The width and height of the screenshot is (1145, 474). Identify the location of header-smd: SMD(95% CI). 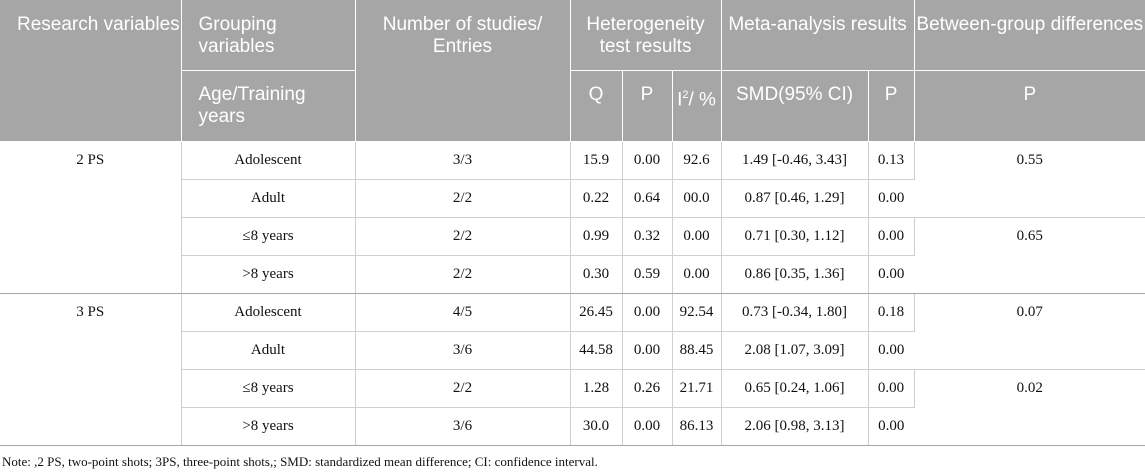
(795, 106).